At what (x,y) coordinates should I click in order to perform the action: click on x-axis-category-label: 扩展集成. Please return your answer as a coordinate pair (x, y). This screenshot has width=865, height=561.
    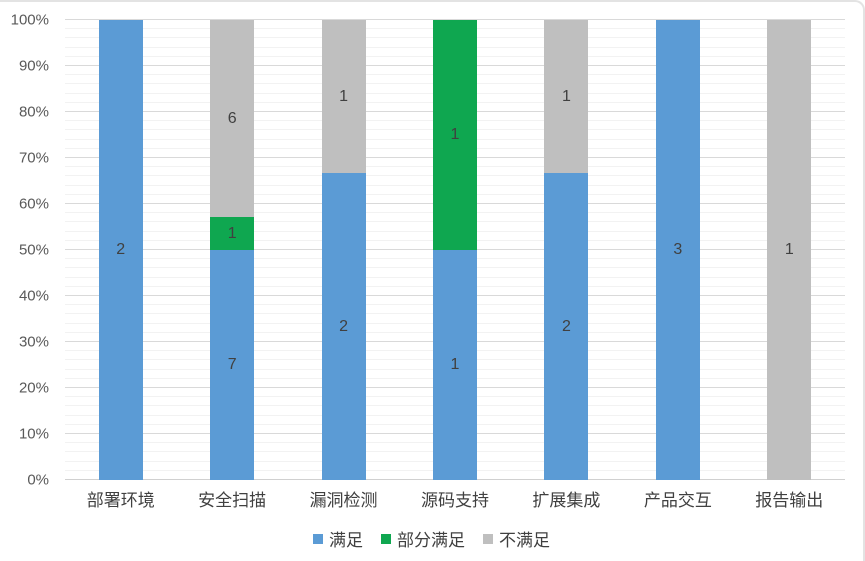
    Looking at the image, I should click on (566, 500).